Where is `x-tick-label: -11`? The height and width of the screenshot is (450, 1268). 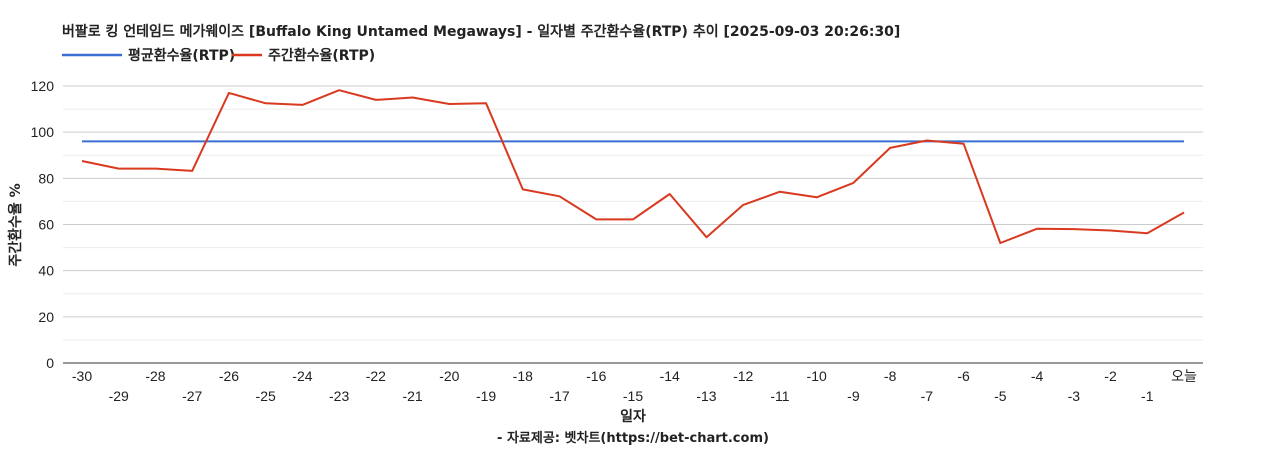 x-tick-label: -11 is located at coordinates (779, 396).